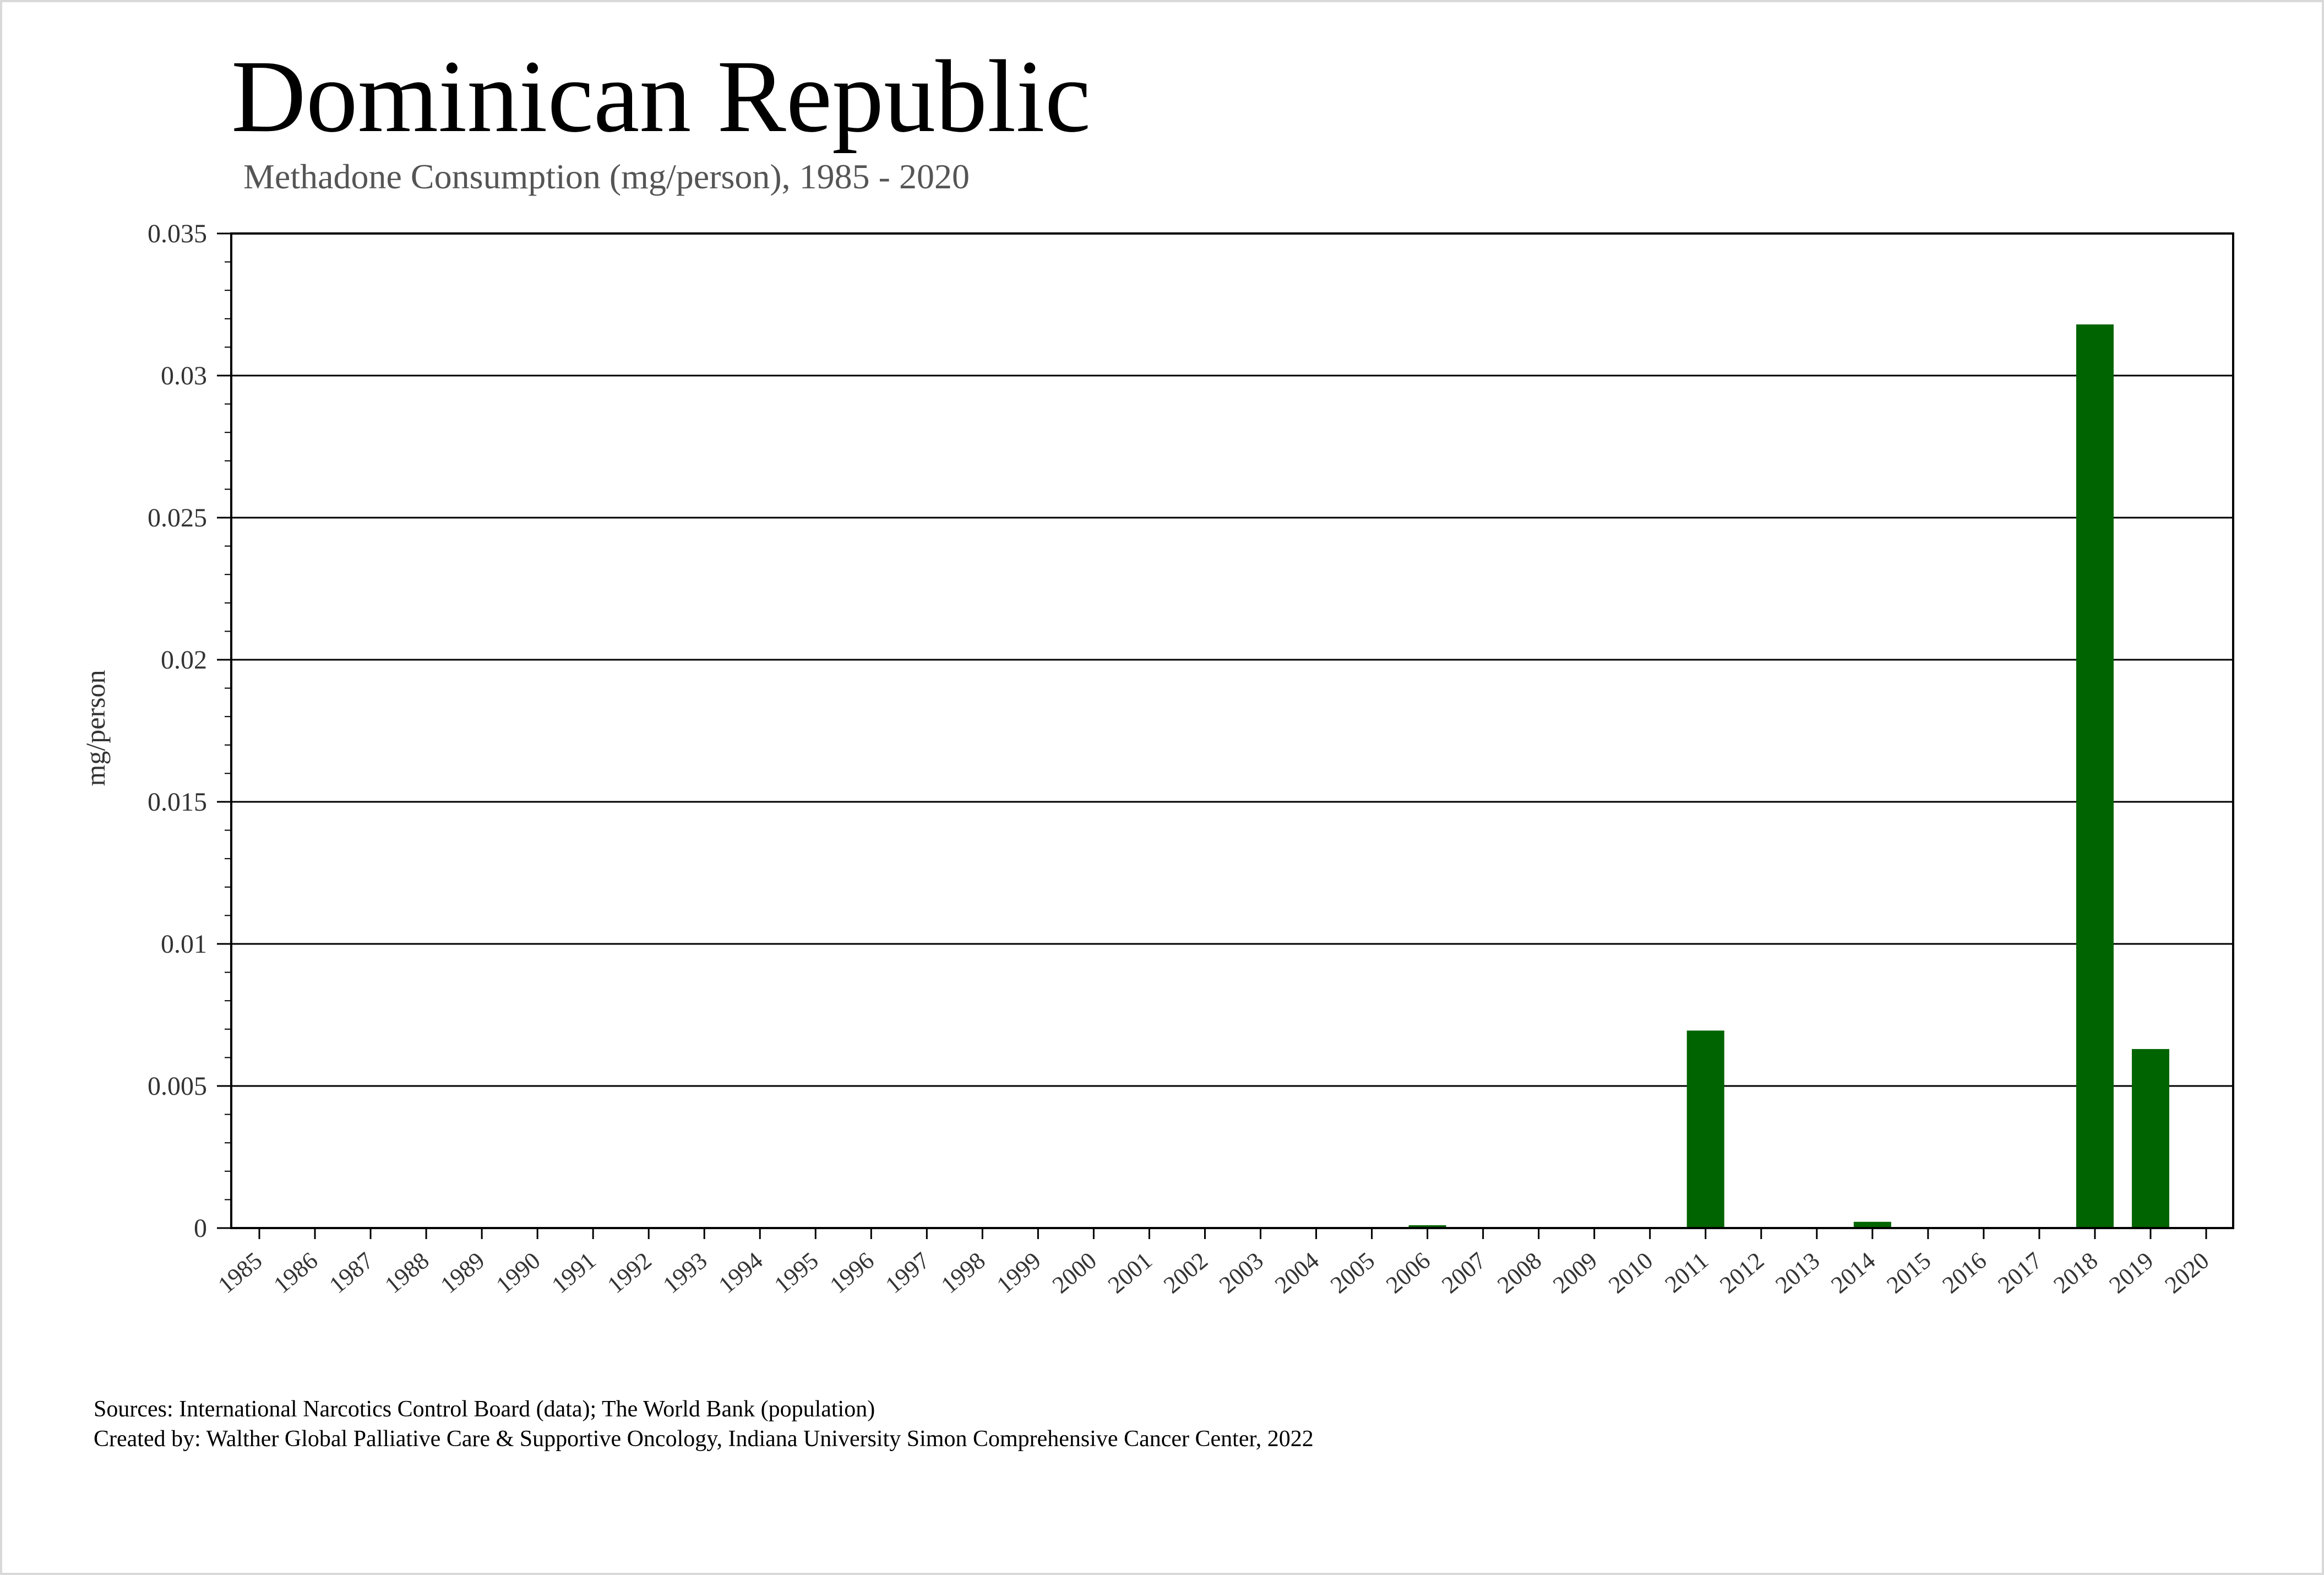  What do you see at coordinates (518, 1273) in the screenshot?
I see `x-tick-label: 1990` at bounding box center [518, 1273].